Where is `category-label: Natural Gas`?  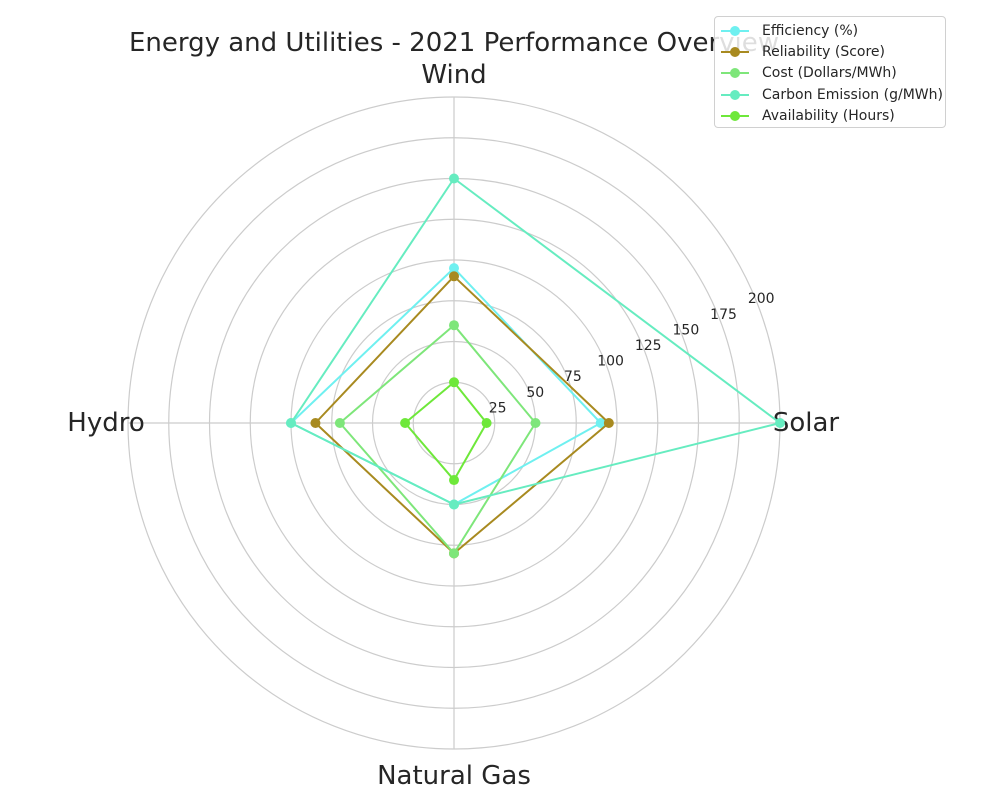 category-label: Natural Gas is located at coordinates (454, 776).